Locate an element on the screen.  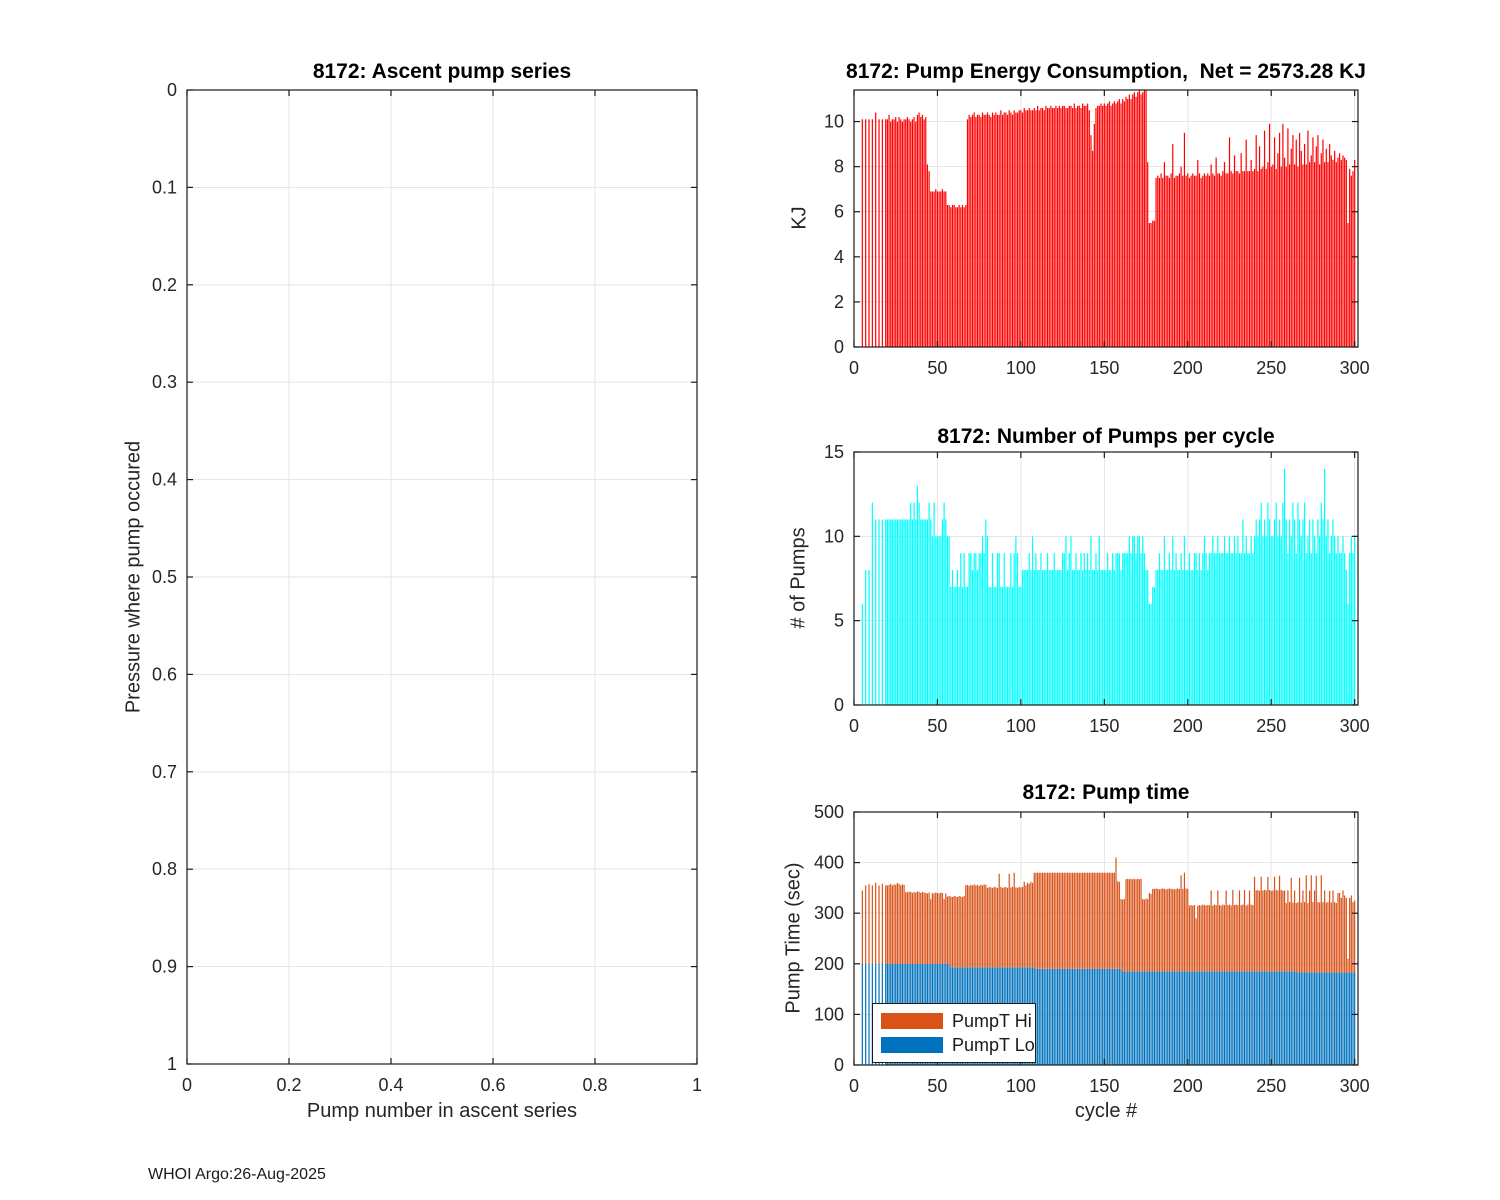
y-tick-label: 10 is located at coordinates (834, 536).